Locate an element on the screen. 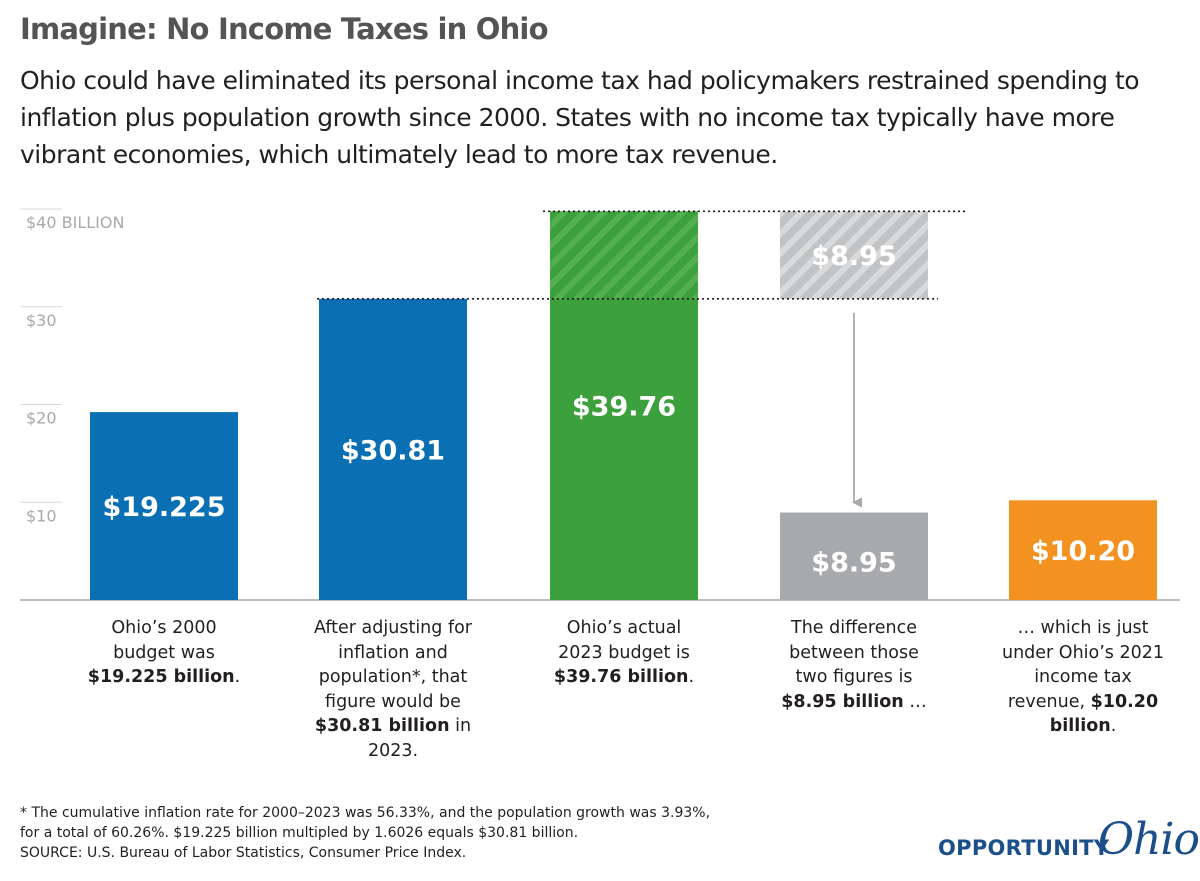 The image size is (1200, 881). caption-text: Ohio’s 2000 budget was is located at coordinates (164, 640).